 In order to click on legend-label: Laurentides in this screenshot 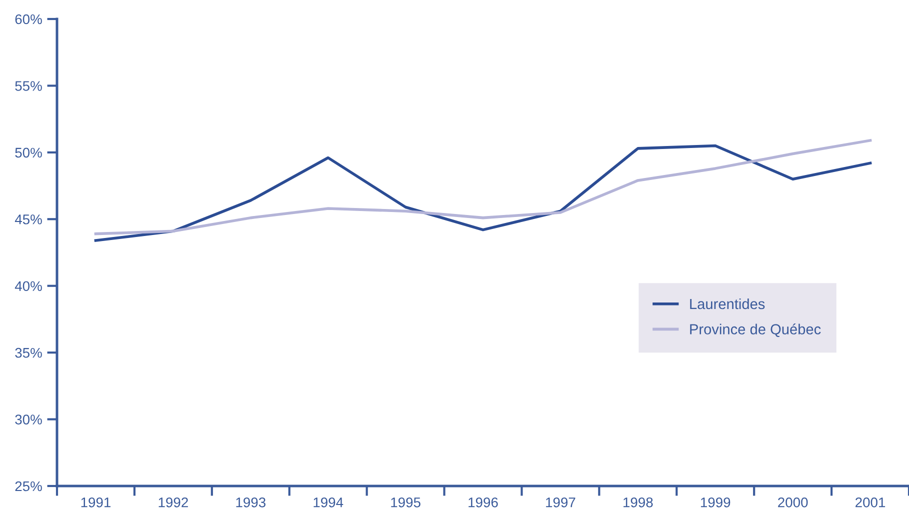, I will do `click(727, 304)`.